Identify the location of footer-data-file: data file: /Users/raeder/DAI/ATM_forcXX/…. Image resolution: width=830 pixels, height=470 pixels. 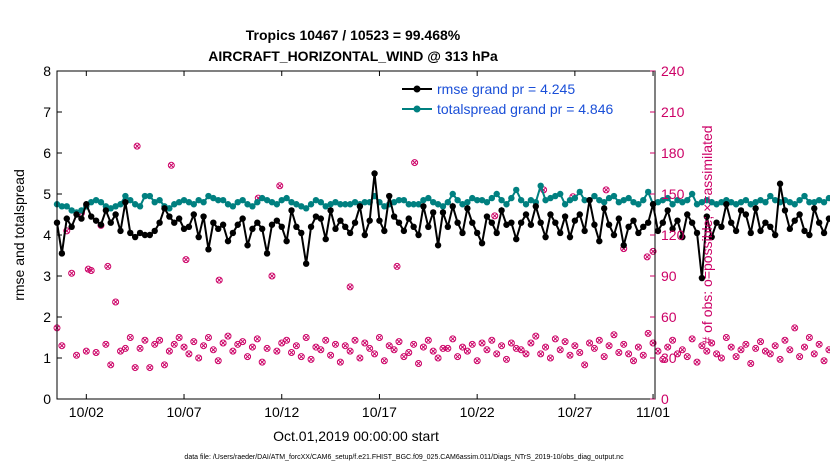
(404, 457).